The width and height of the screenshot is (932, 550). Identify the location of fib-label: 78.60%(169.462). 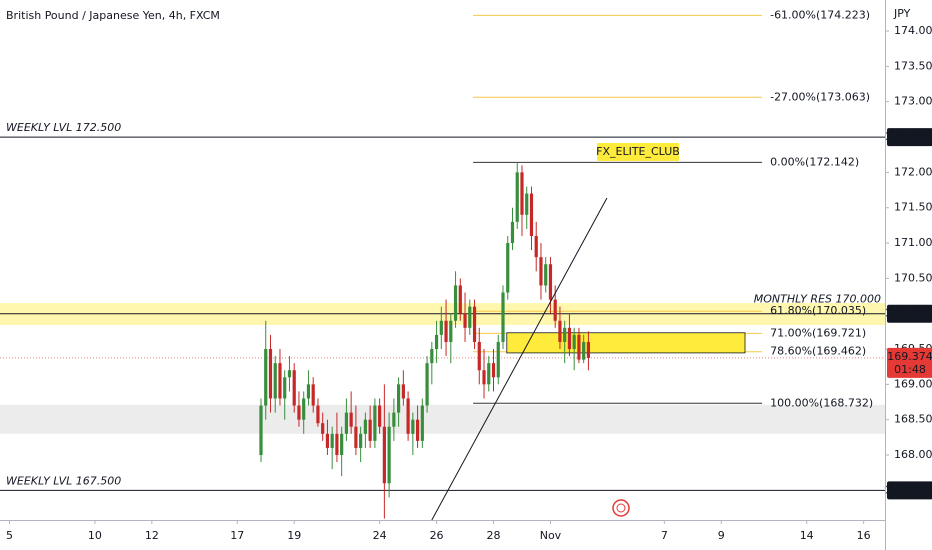
(818, 351).